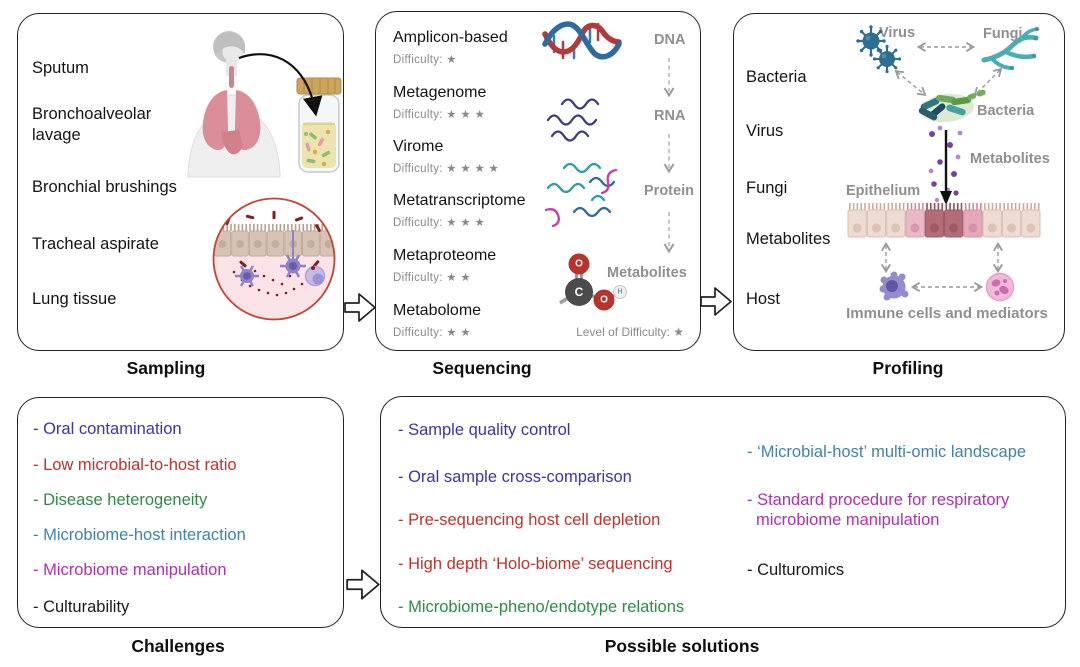 The width and height of the screenshot is (1080, 667). I want to click on epithelium-icon, so click(944, 220).